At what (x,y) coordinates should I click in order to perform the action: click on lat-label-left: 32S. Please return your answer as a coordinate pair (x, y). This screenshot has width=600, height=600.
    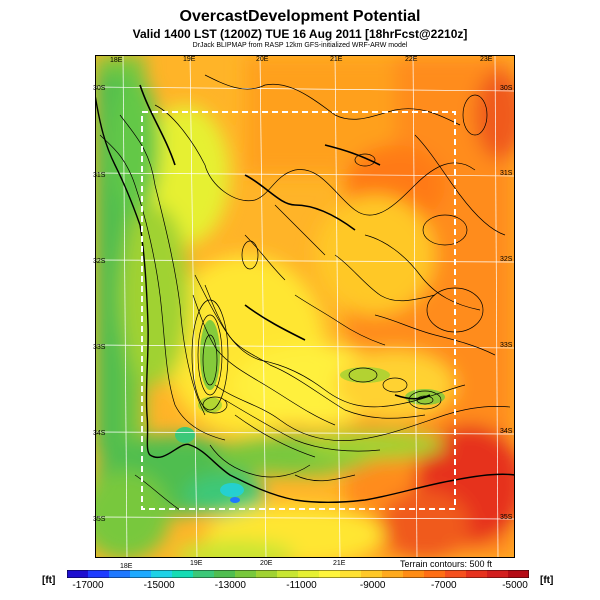
    Looking at the image, I should click on (99, 261).